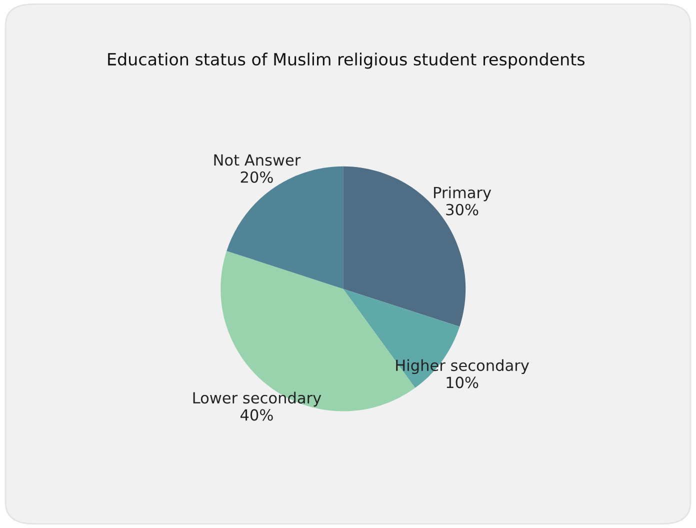 This screenshot has width=696, height=528. Describe the element at coordinates (346, 60) in the screenshot. I see `chart-title: Education status of Muslim religious student respondents` at that location.